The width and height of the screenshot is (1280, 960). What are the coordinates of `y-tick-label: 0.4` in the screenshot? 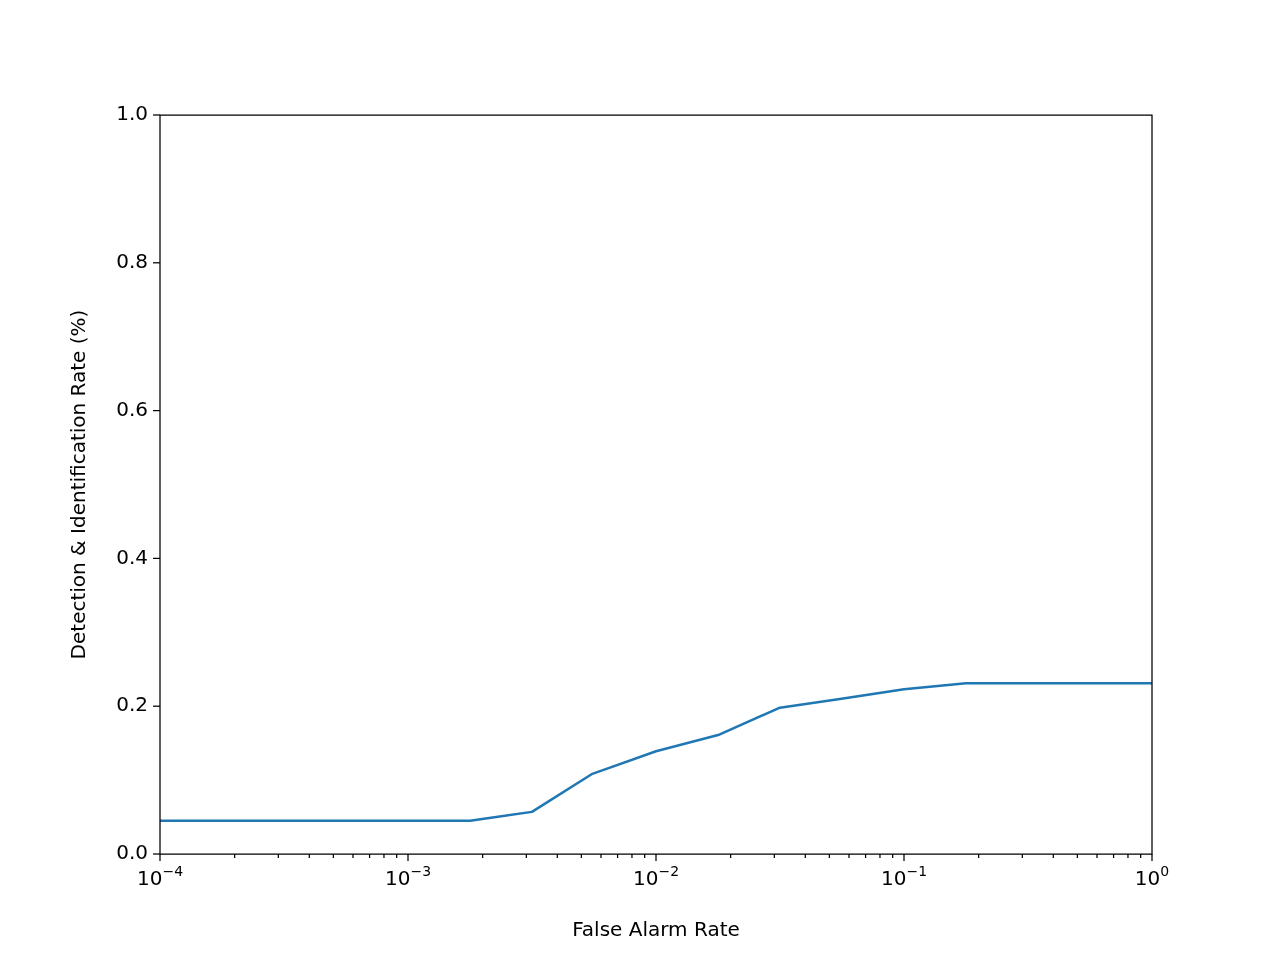 It's located at (132, 556).